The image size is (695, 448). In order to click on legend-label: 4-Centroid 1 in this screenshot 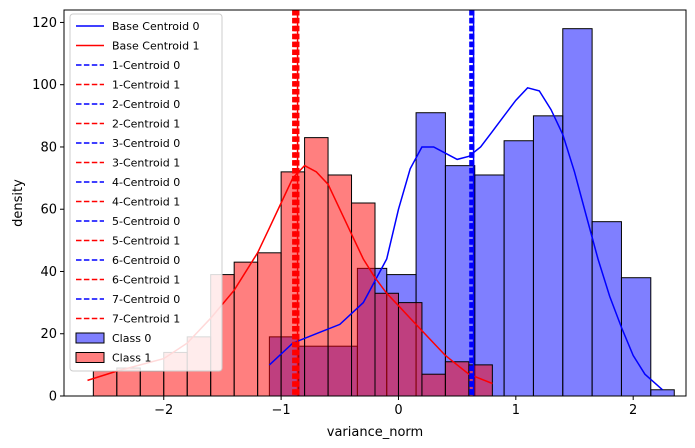, I will do `click(146, 202)`.